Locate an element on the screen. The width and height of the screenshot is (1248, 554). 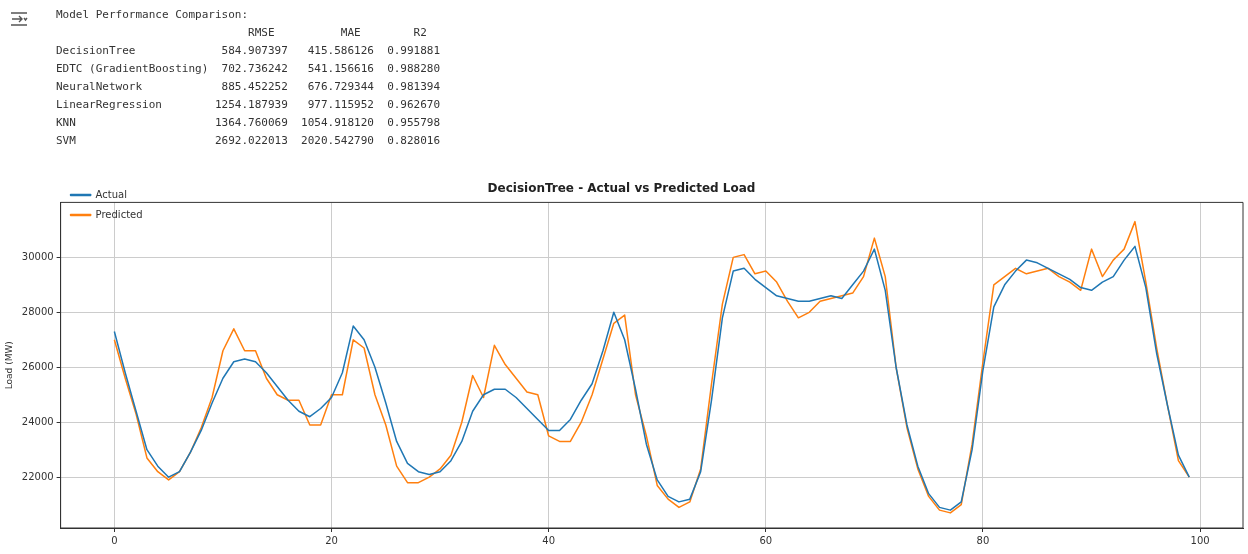
legend-label: Predicted is located at coordinates (119, 214).